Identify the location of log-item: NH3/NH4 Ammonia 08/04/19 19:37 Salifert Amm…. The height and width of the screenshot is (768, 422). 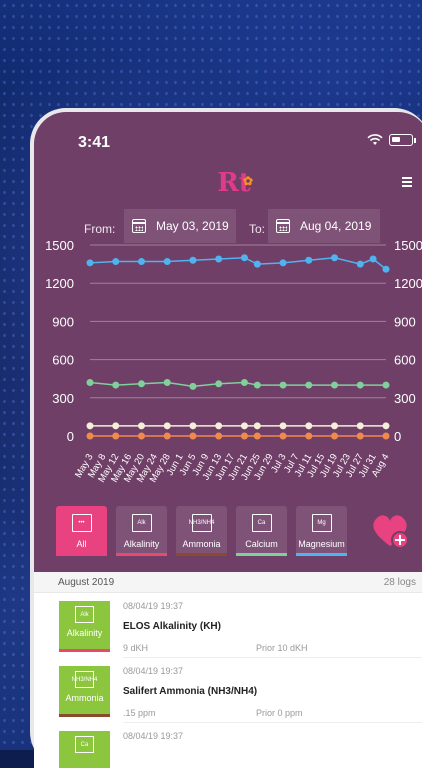
(228, 690).